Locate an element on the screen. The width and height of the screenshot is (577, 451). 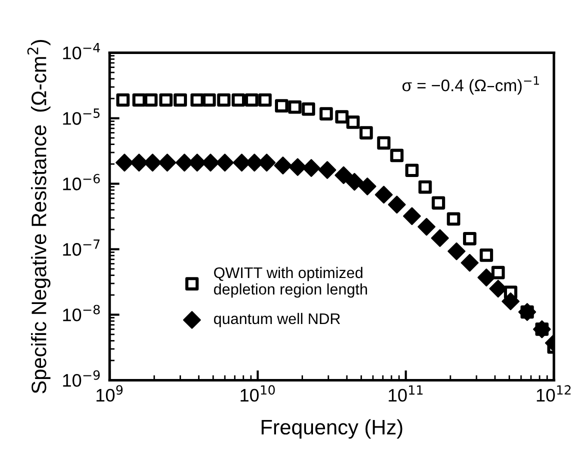
x-tick-label: 10$^{10}$ is located at coordinates (257, 393).